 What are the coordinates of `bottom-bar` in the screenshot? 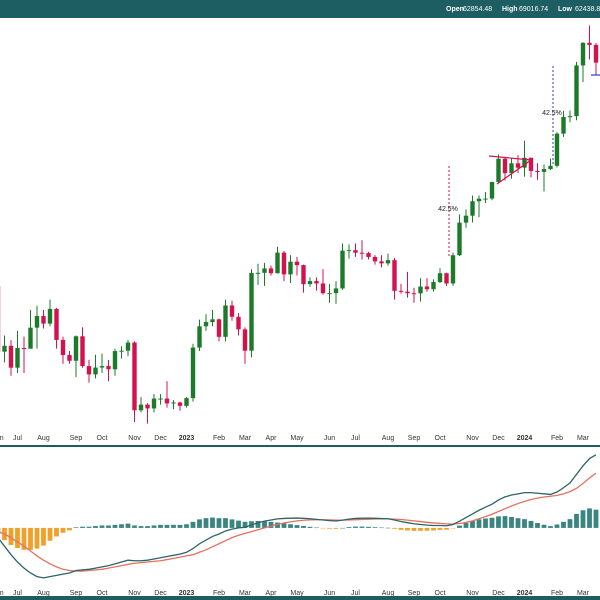 It's located at (300, 598).